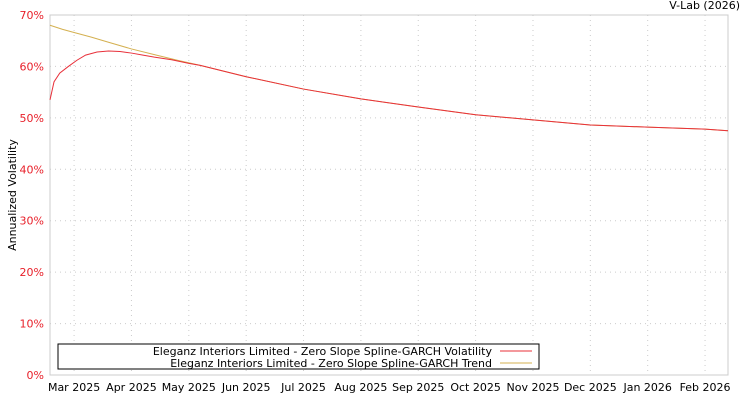 The height and width of the screenshot is (400, 750). Describe the element at coordinates (32, 169) in the screenshot. I see `y-tick-label: 40%` at that location.